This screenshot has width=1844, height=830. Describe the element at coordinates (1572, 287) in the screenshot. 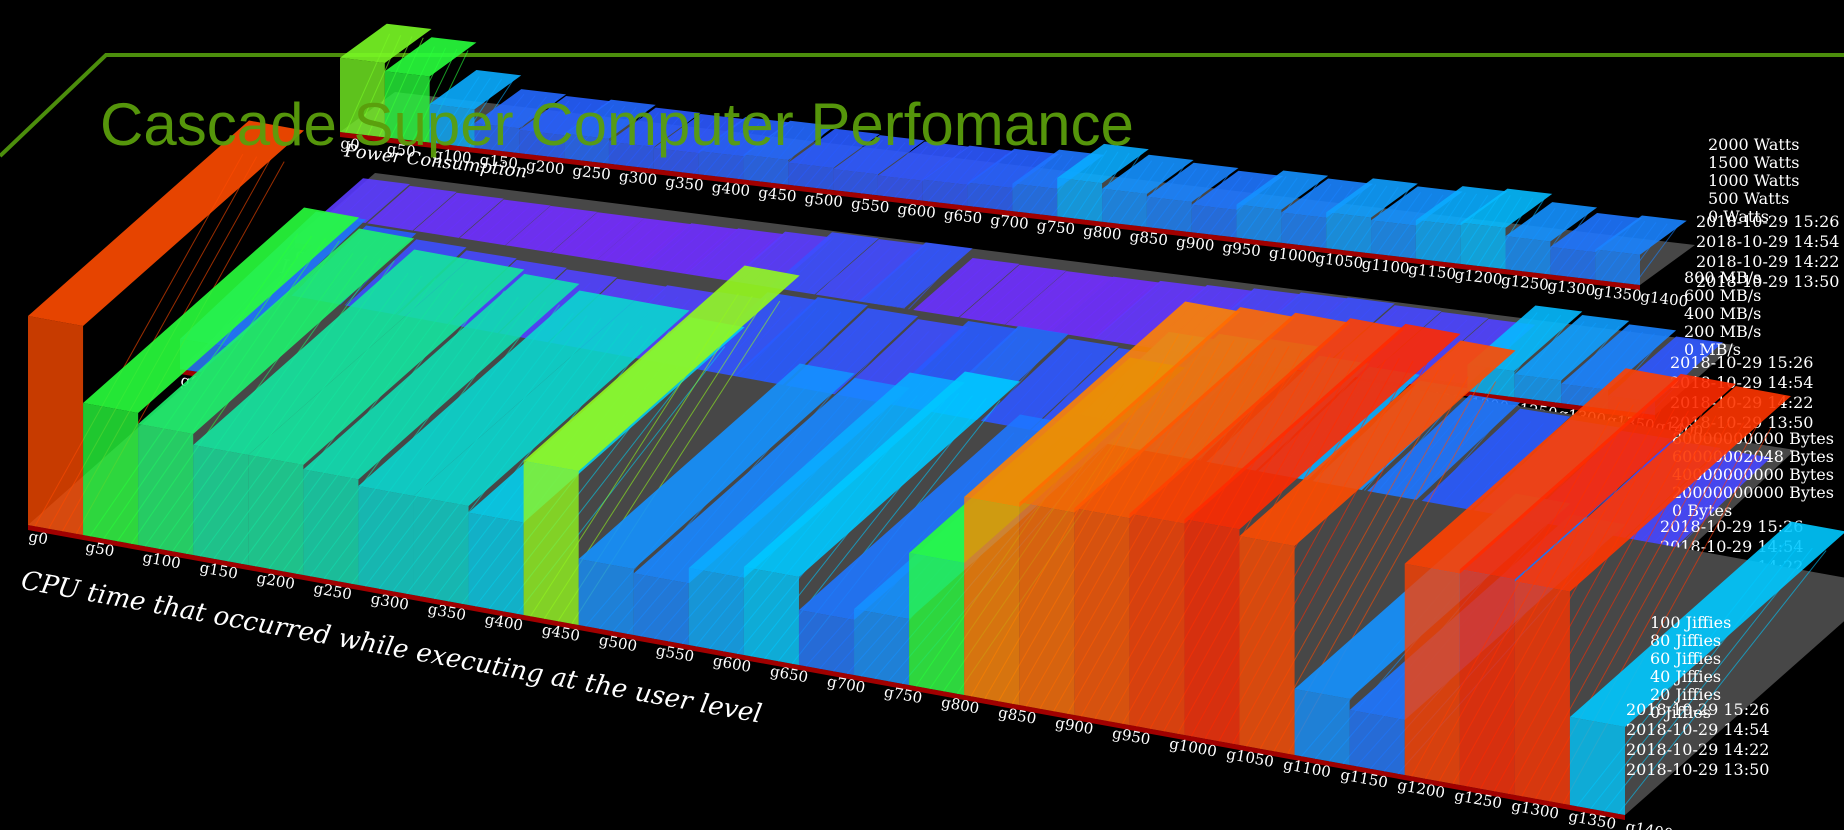

I see `x-tick-label: g1300` at that location.